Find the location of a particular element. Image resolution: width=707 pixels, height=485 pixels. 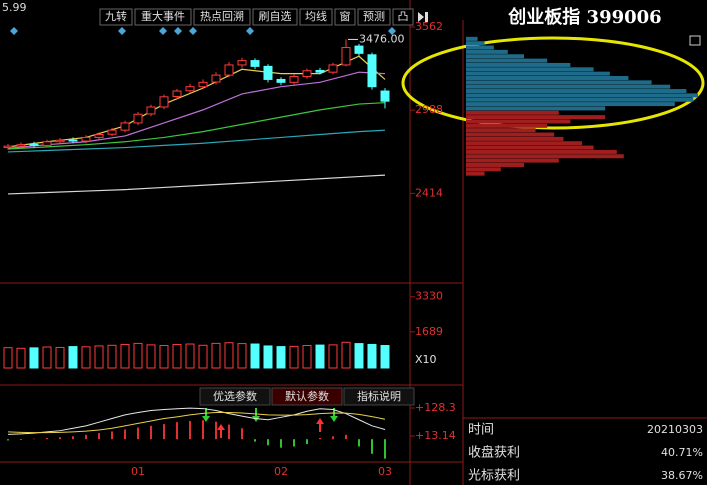

y-tick-label: 2414 is located at coordinates (429, 192).